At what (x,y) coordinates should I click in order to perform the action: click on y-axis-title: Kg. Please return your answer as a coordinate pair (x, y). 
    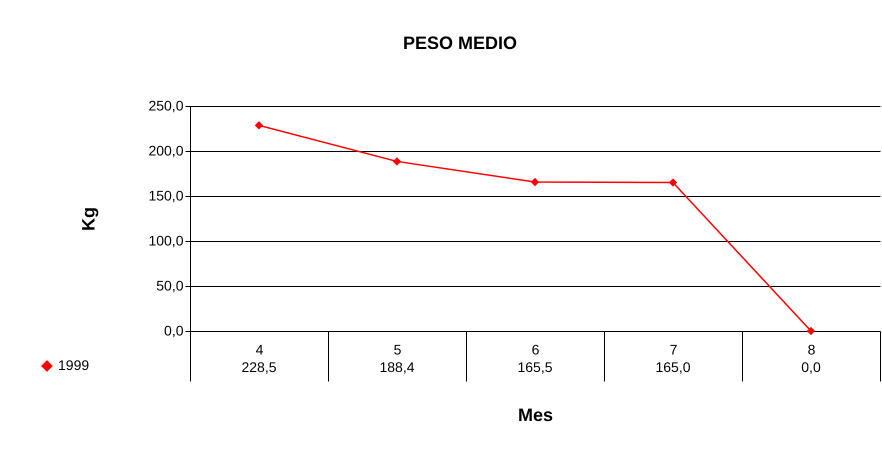
    Looking at the image, I should click on (88, 219).